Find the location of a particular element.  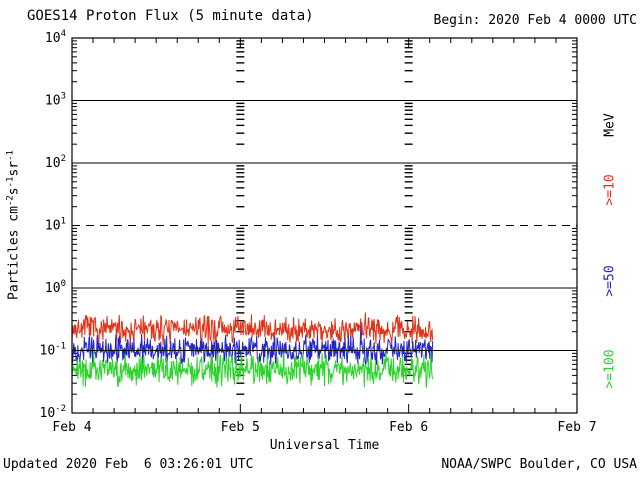

y-tick-label: 10⁻² is located at coordinates (53, 412).